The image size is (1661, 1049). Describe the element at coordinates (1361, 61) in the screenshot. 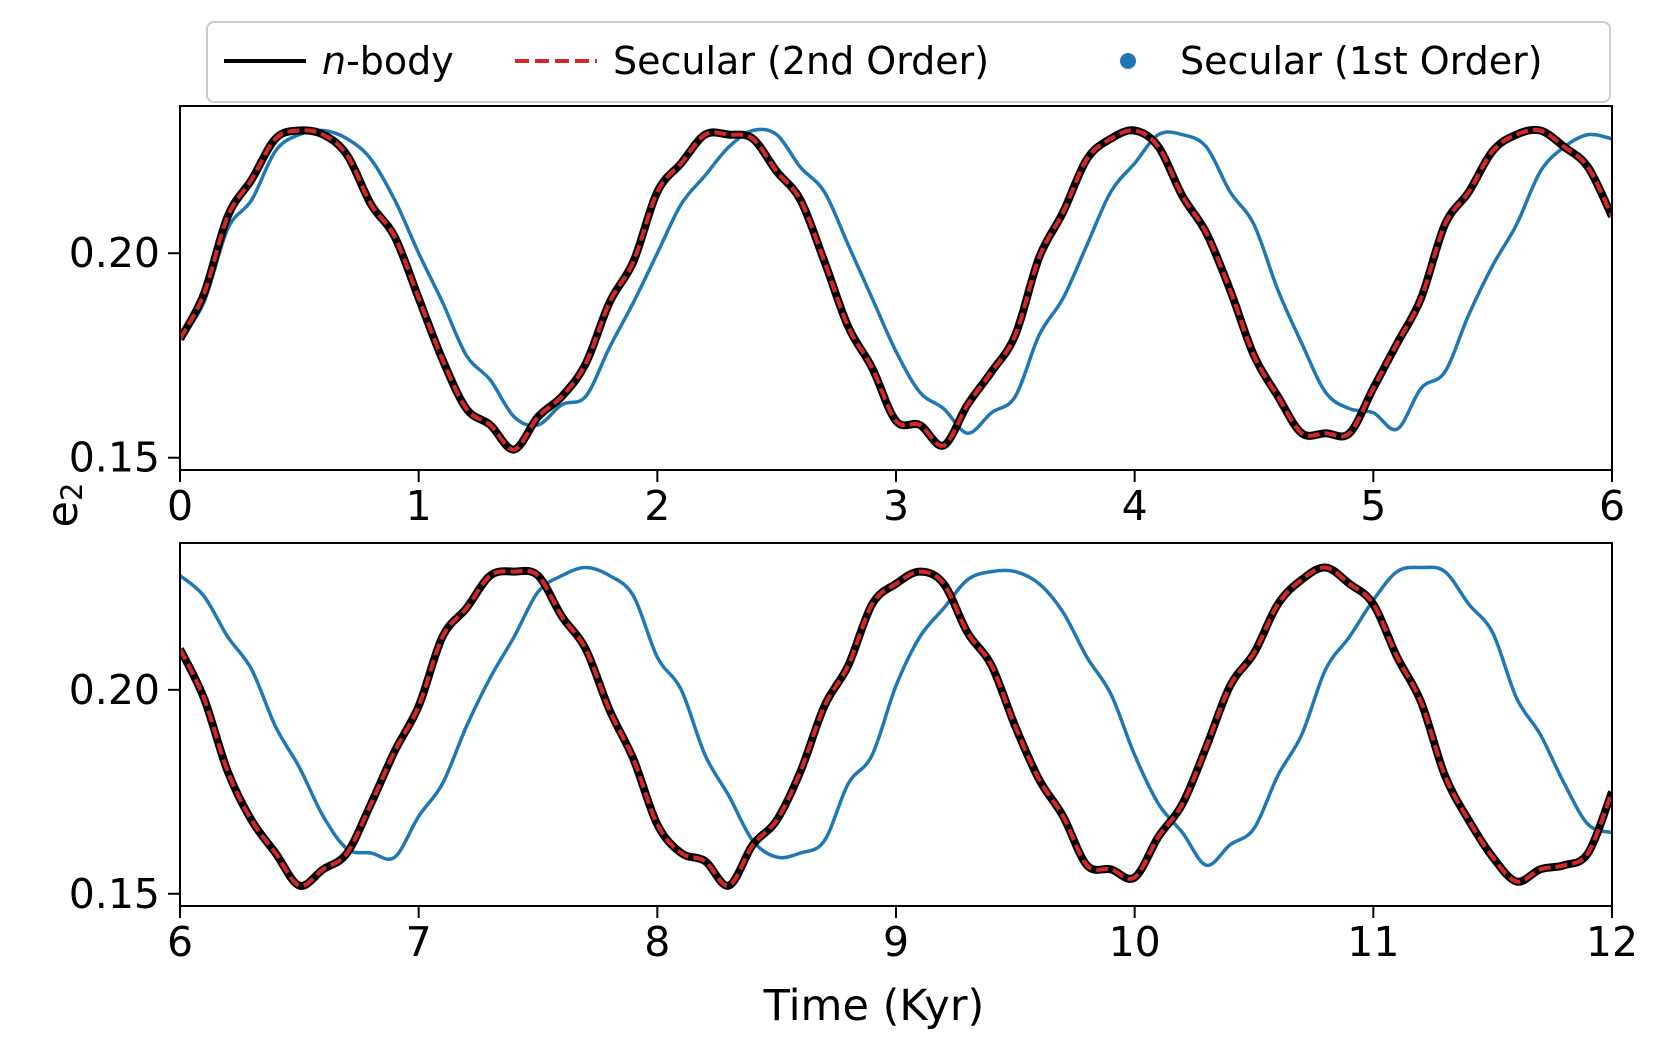

I see `legend-label-secular-1st: Secular (1st Order)` at that location.